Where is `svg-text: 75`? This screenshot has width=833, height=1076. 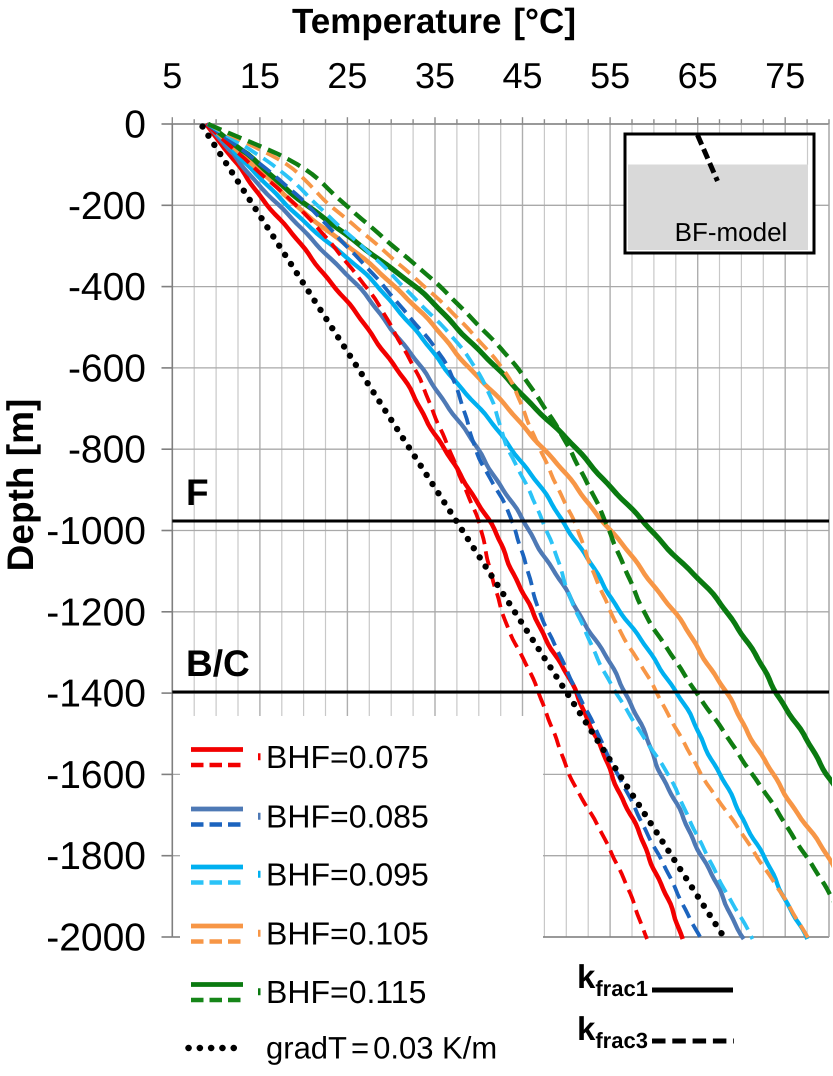
svg-text: 75 is located at coordinates (785, 75).